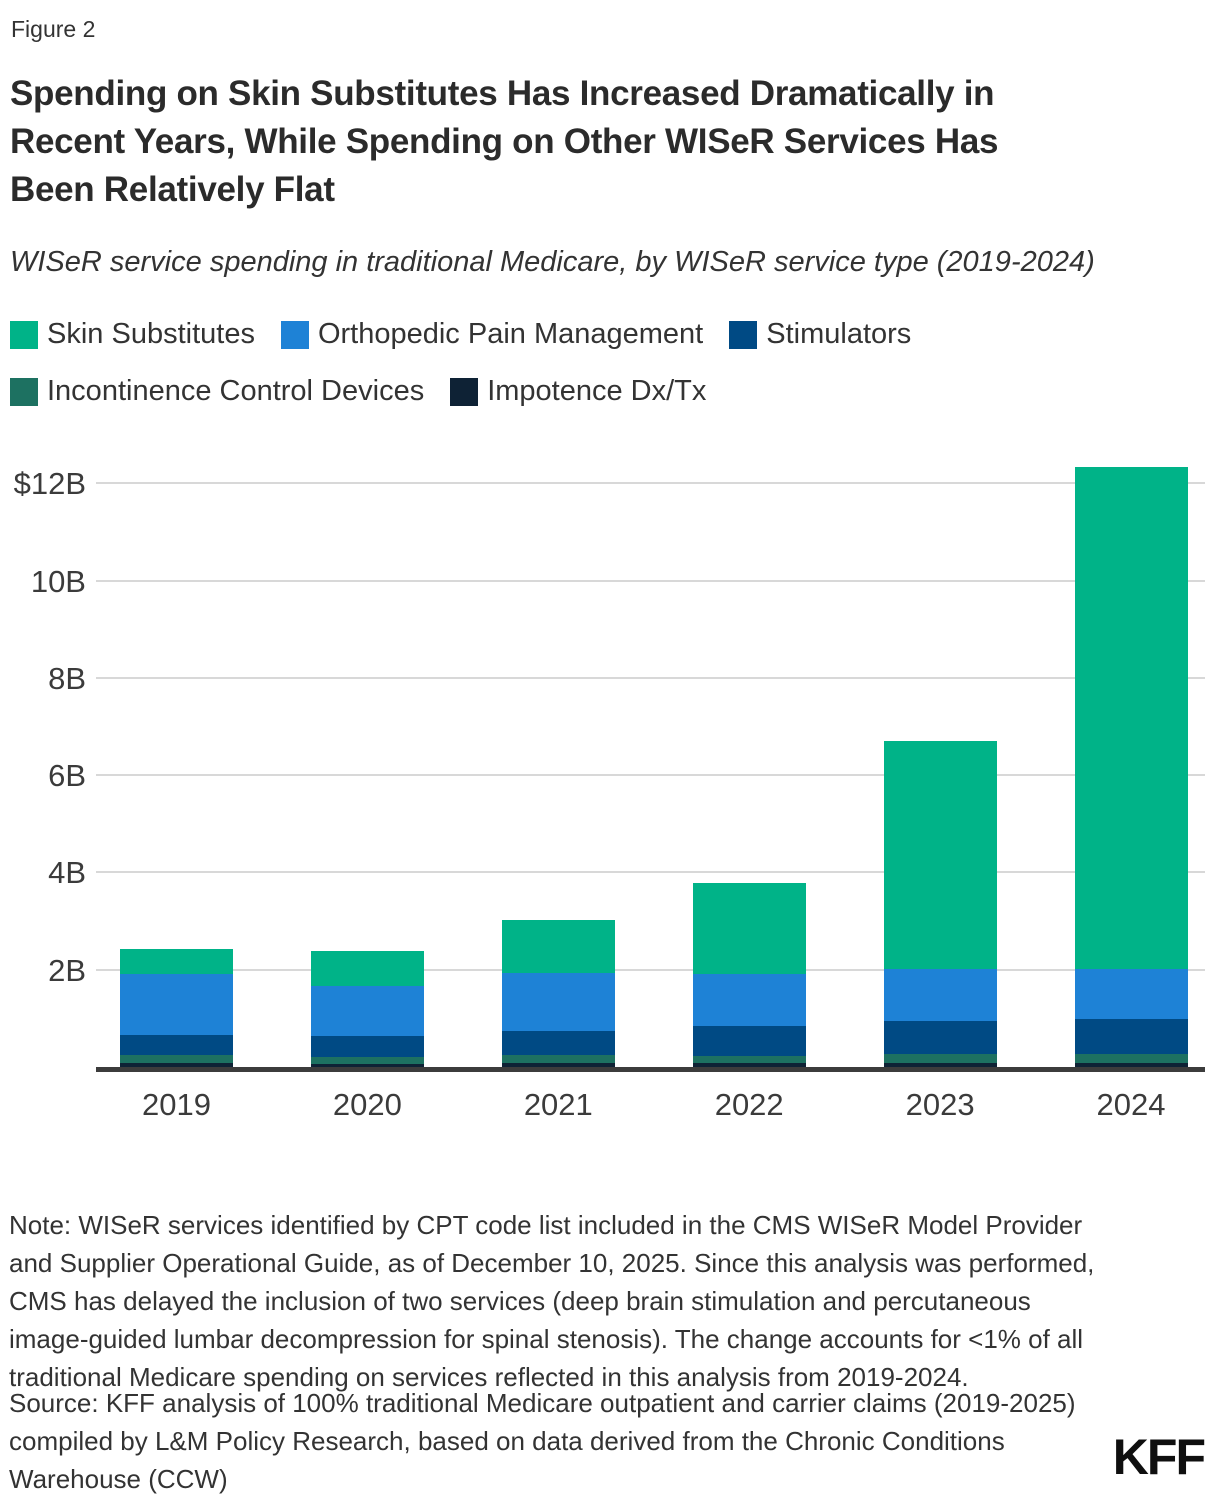 This screenshot has height=1494, width=1220. Describe the element at coordinates (749, 1000) in the screenshot. I see `bar-segment-2022-orthopedic-pain-management` at that location.